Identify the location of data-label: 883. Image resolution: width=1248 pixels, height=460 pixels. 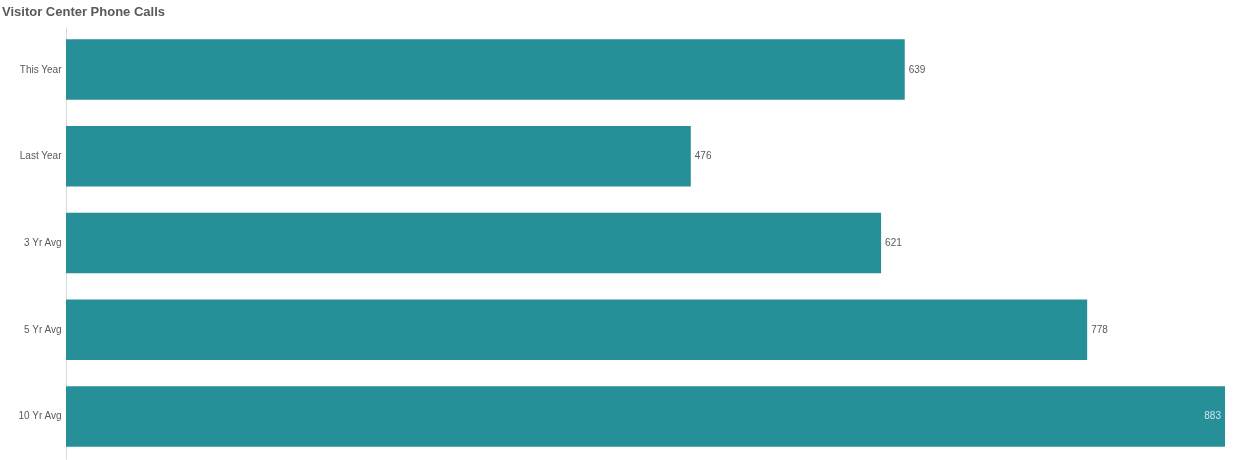
(1213, 416).